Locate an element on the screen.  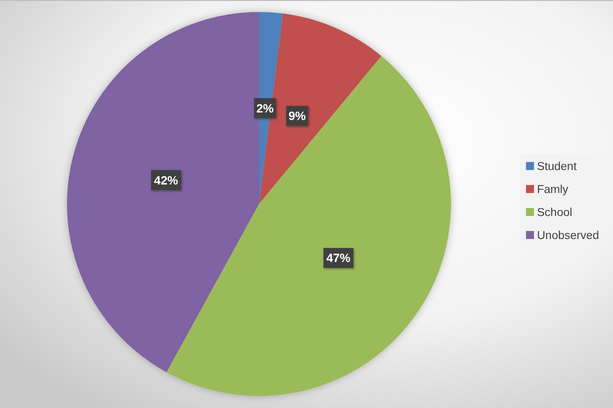
data-label: 9% is located at coordinates (297, 116).